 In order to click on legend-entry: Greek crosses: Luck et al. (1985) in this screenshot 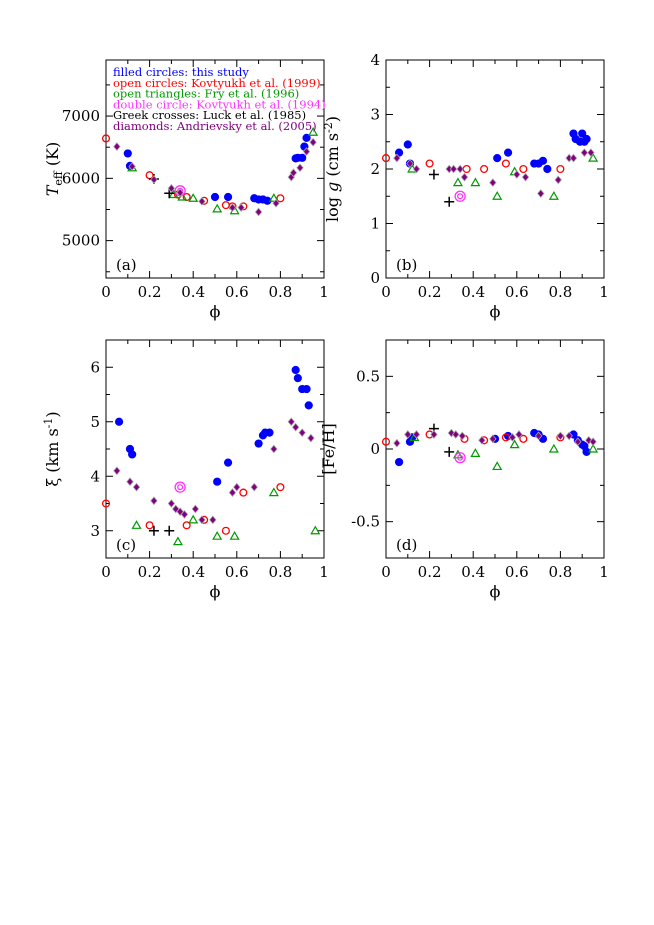, I will do `click(209, 115)`.